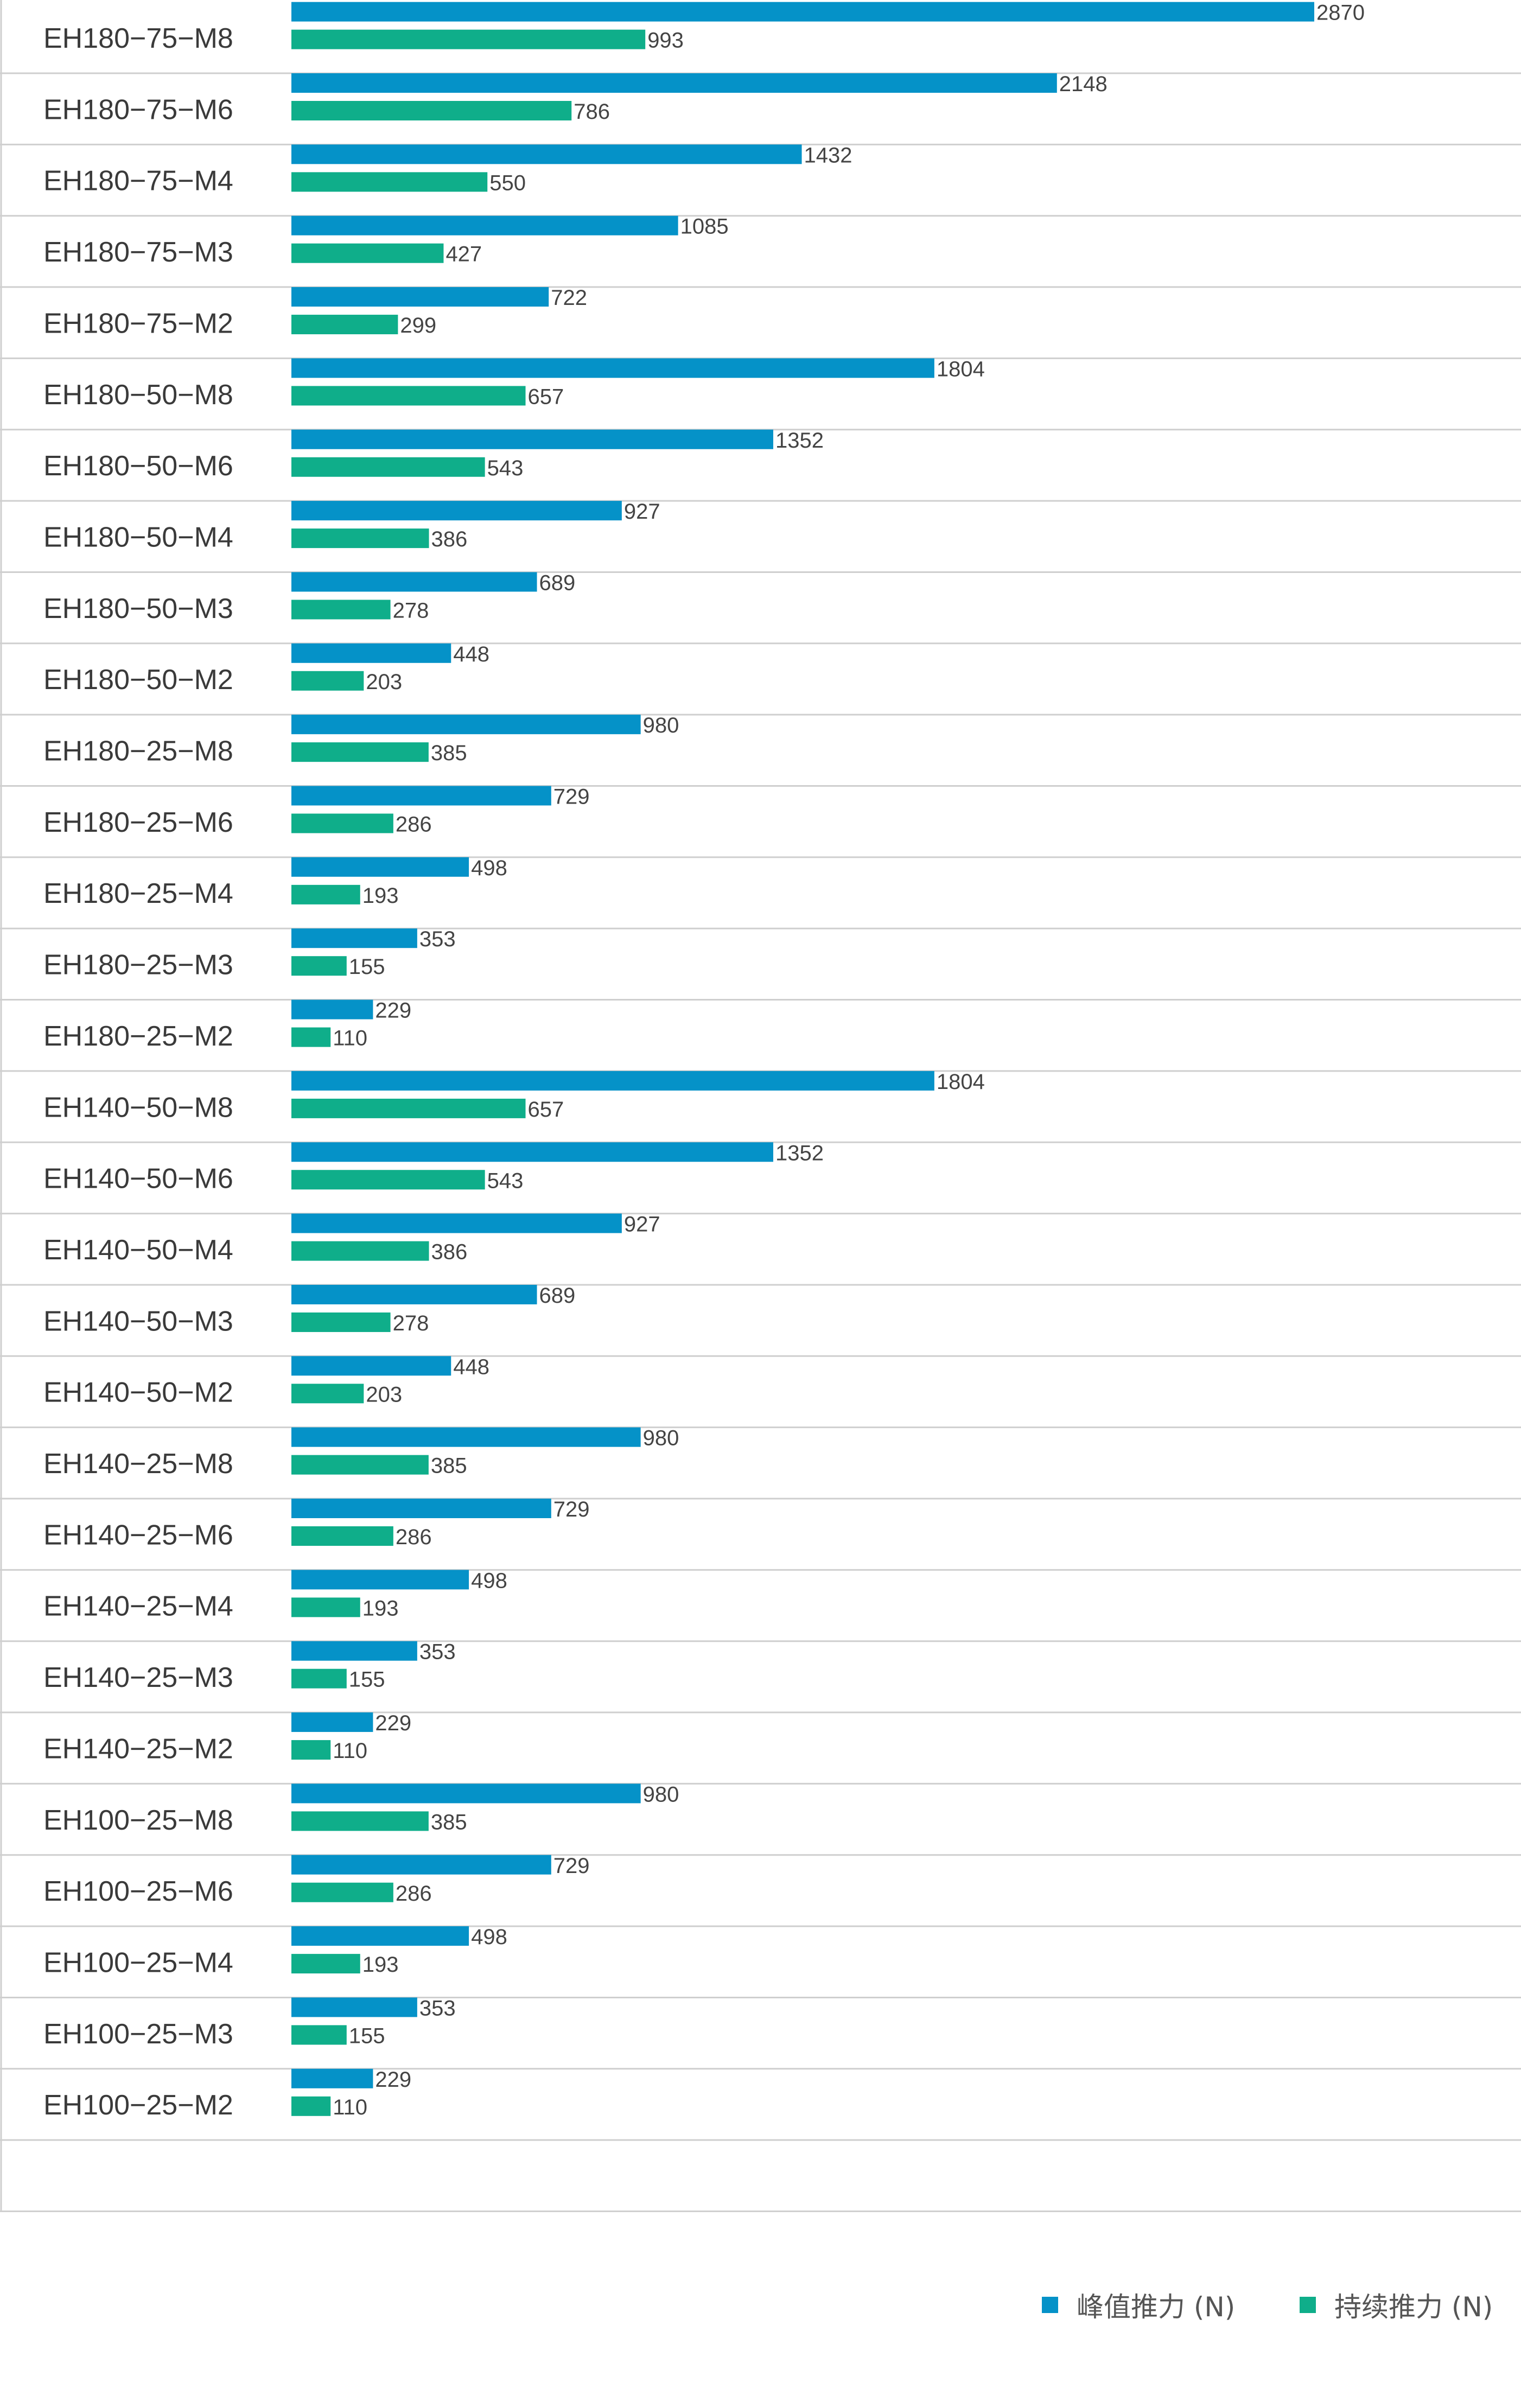  What do you see at coordinates (138, 1321) in the screenshot?
I see `category-label: EH140−50−M3` at bounding box center [138, 1321].